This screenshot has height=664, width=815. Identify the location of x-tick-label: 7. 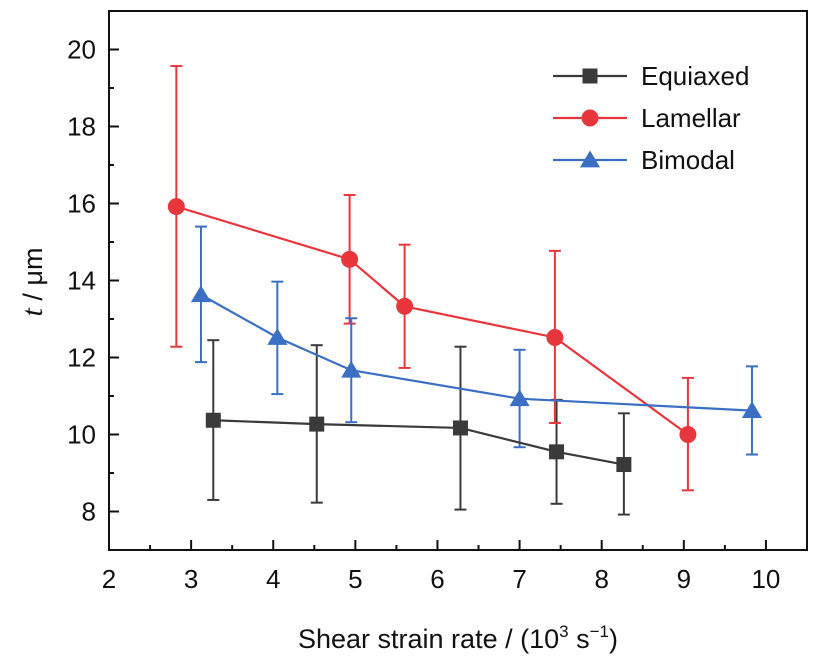
(519, 579).